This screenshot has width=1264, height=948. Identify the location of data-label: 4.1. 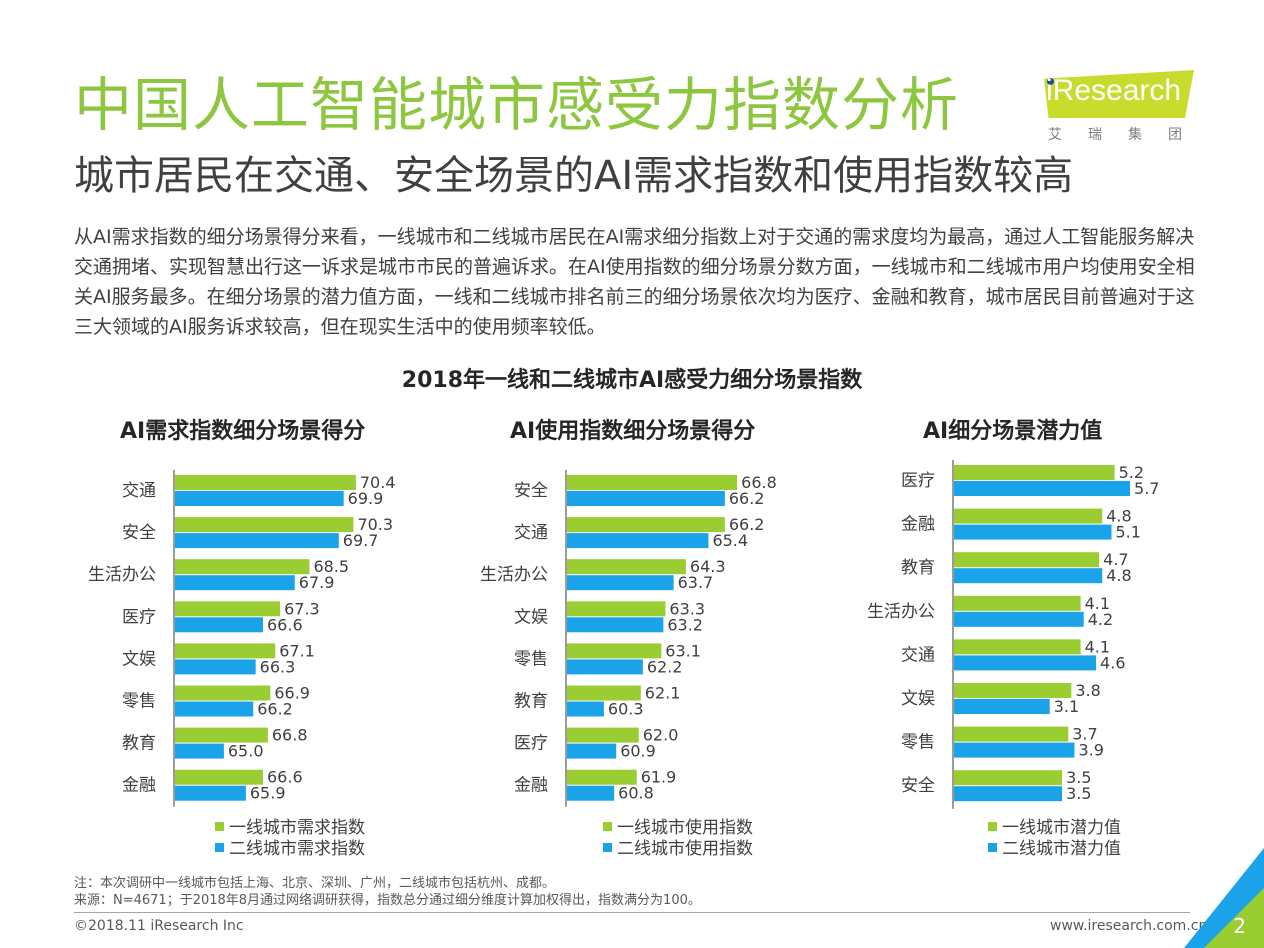
(1097, 603).